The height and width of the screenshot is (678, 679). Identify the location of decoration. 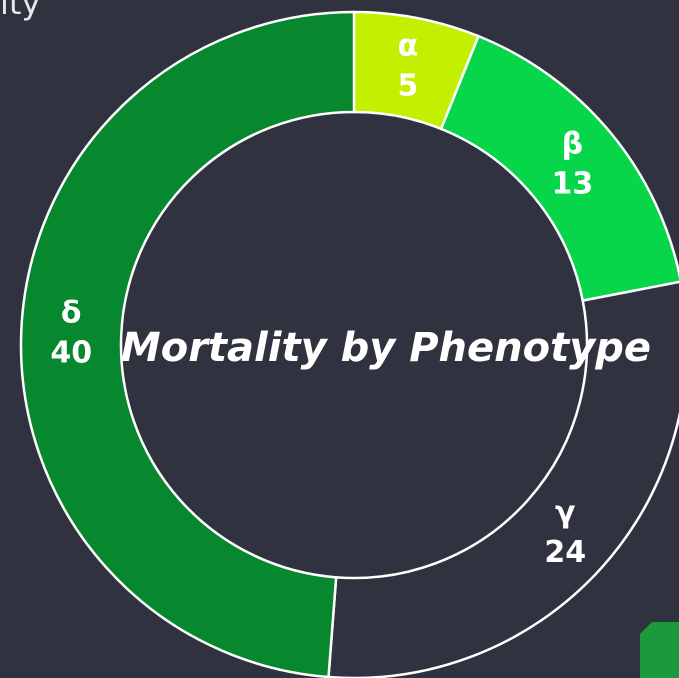
(659, 650).